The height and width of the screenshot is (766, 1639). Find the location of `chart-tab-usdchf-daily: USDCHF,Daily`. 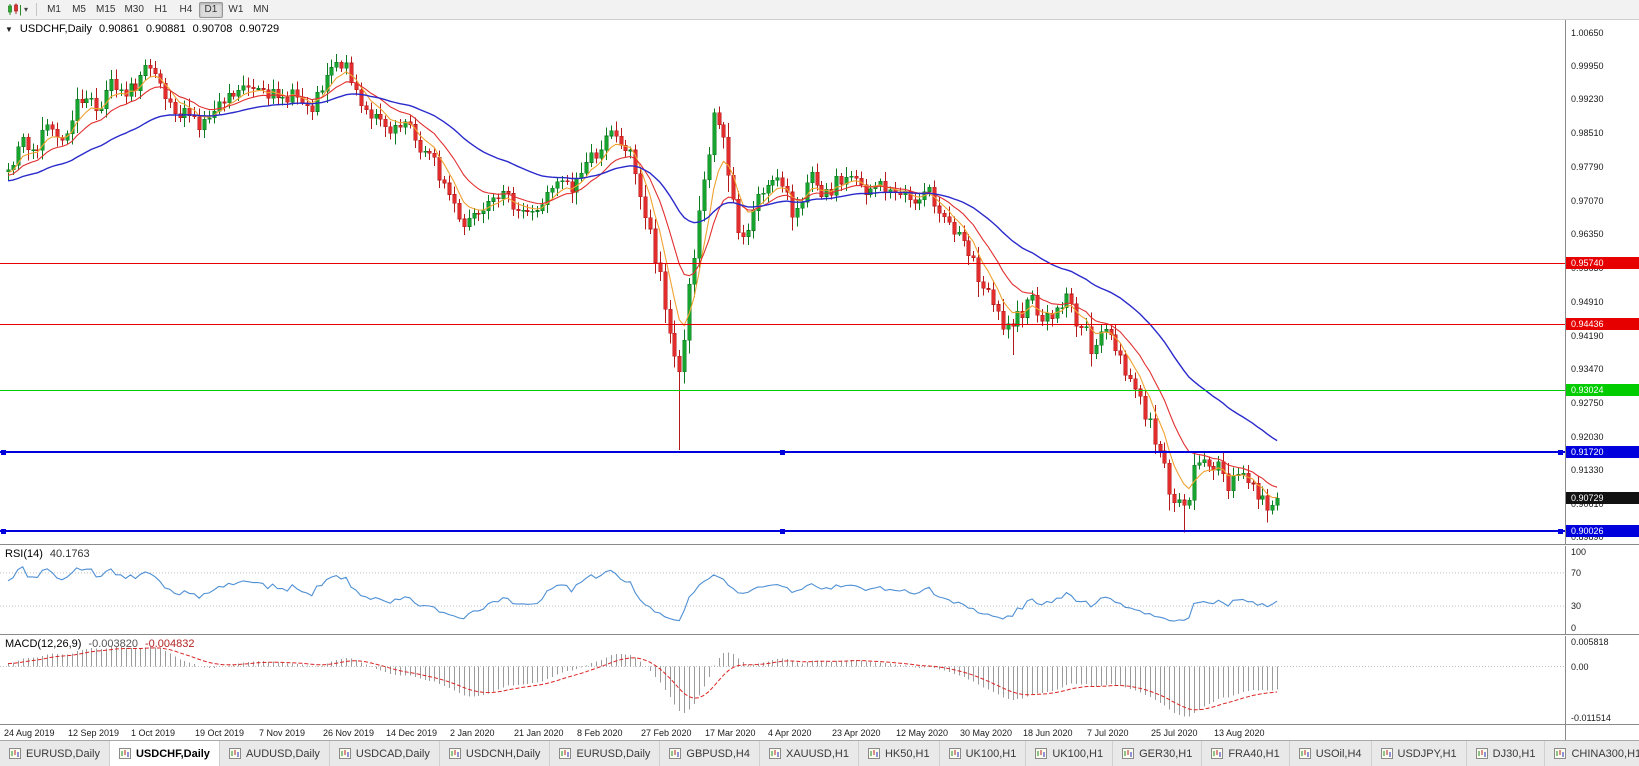

chart-tab-usdchf-daily: USDCHF,Daily is located at coordinates (164, 753).